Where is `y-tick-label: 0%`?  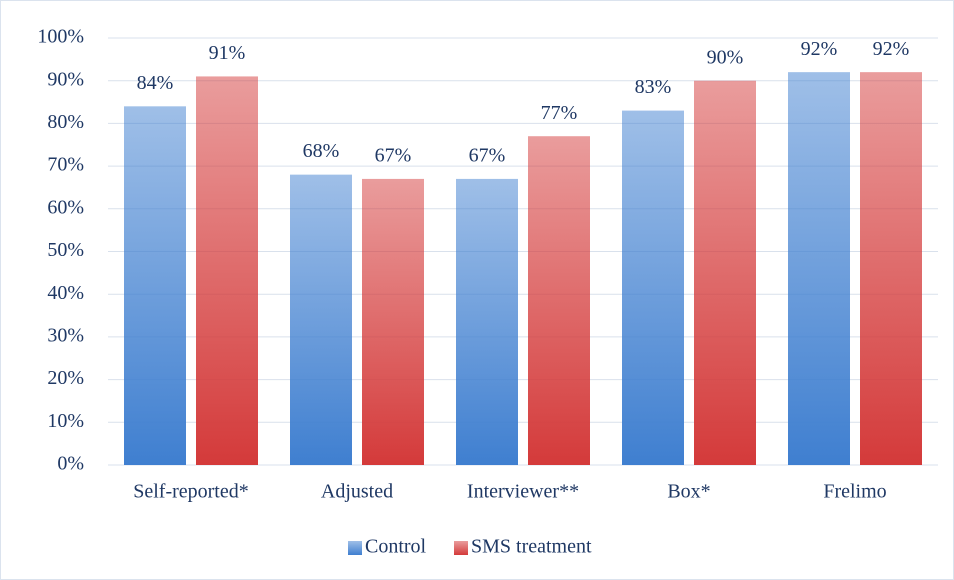
y-tick-label: 0% is located at coordinates (70, 464).